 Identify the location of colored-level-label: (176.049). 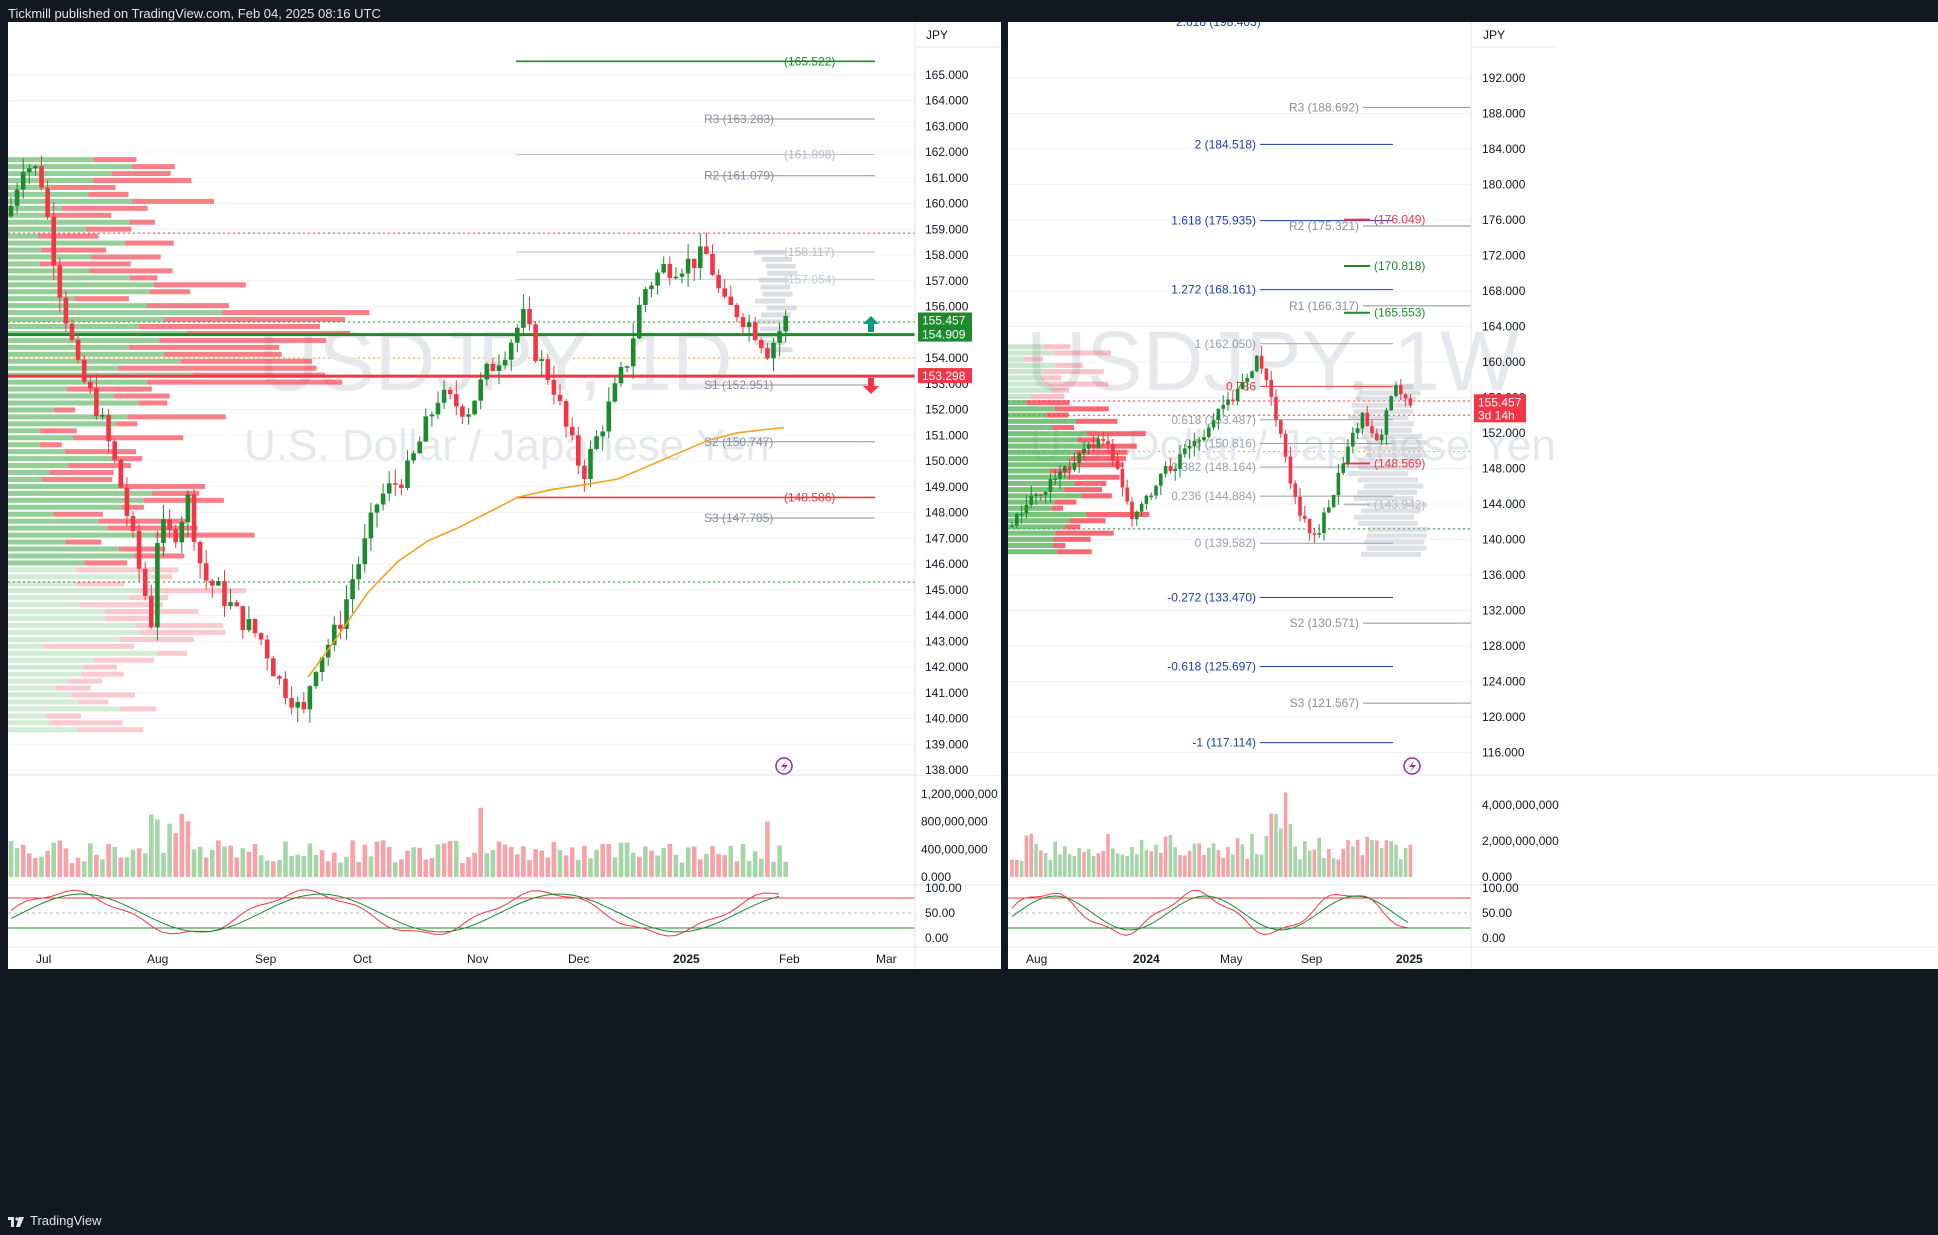
(1399, 220).